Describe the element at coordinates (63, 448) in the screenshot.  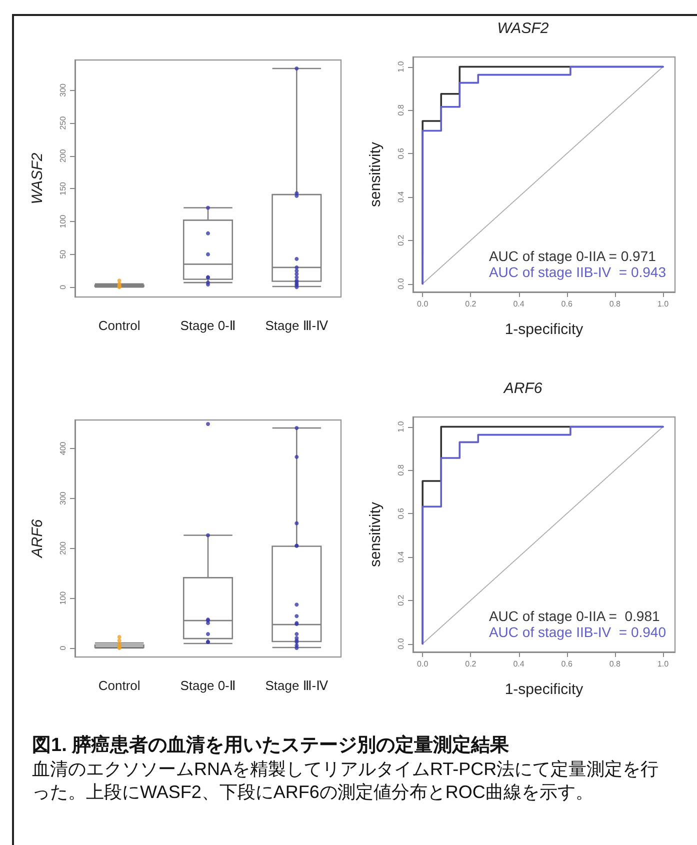
I see `y-tick-label: 400` at that location.